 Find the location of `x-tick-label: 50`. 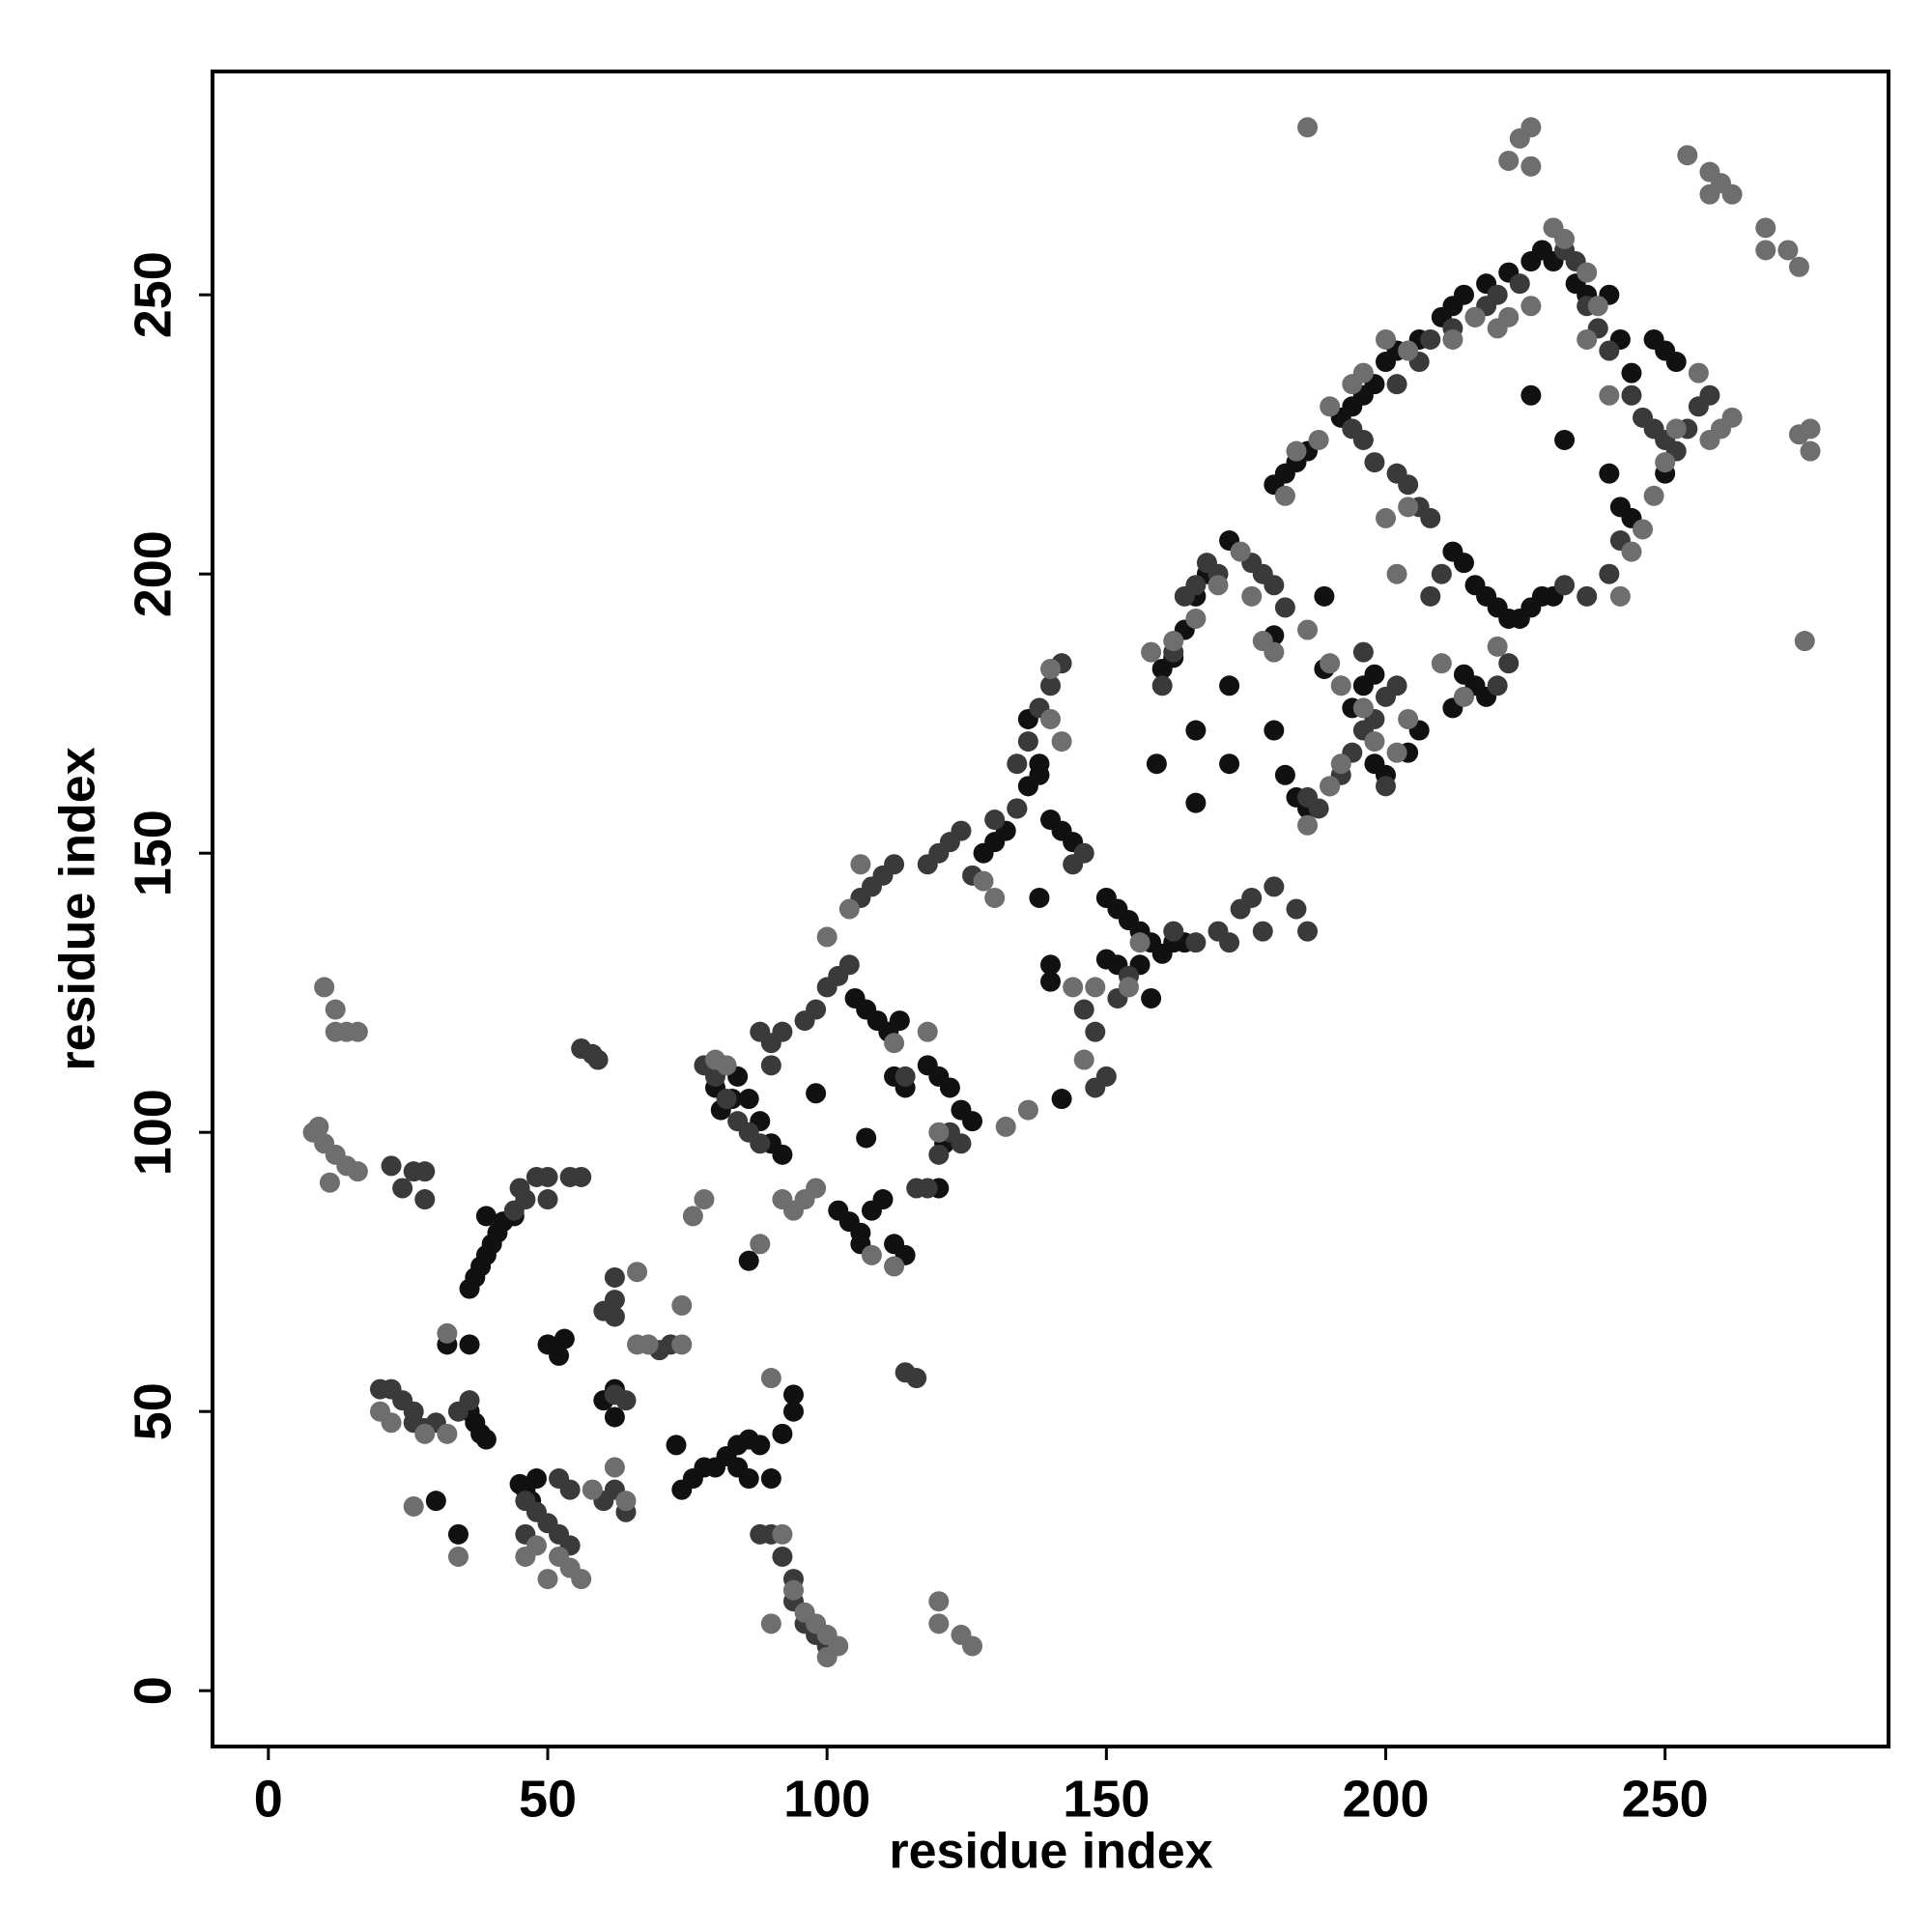

x-tick-label: 50 is located at coordinates (548, 1799).